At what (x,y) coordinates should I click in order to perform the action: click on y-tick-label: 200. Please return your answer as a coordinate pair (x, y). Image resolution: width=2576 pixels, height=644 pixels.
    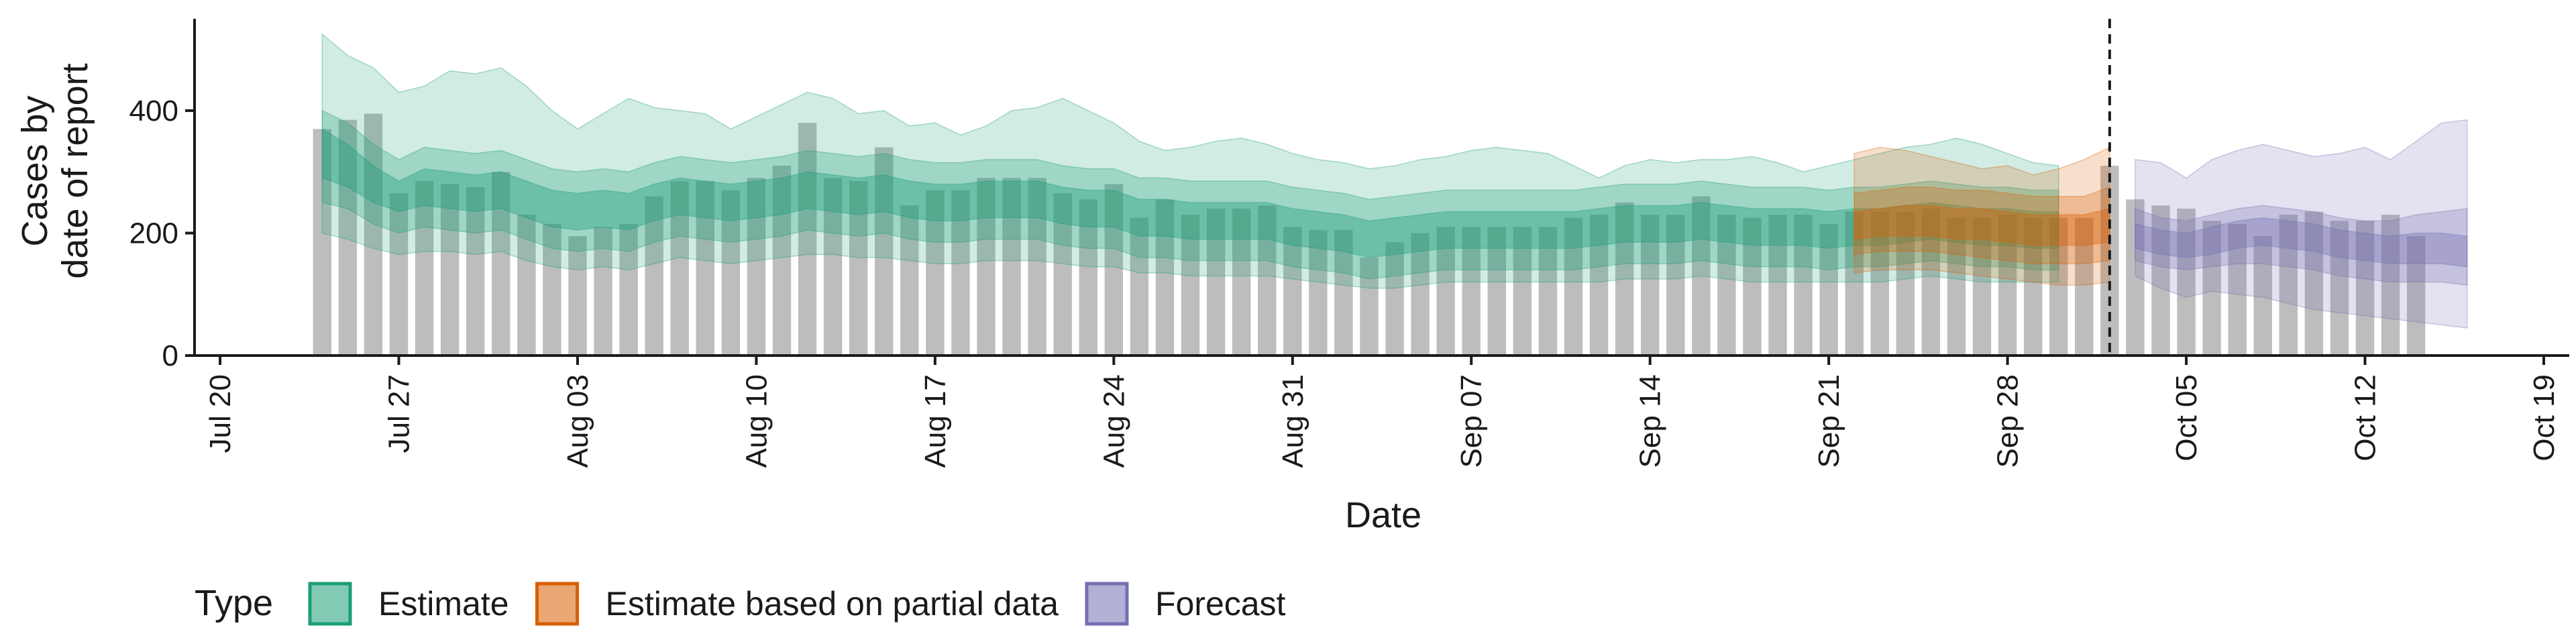
    Looking at the image, I should click on (153, 233).